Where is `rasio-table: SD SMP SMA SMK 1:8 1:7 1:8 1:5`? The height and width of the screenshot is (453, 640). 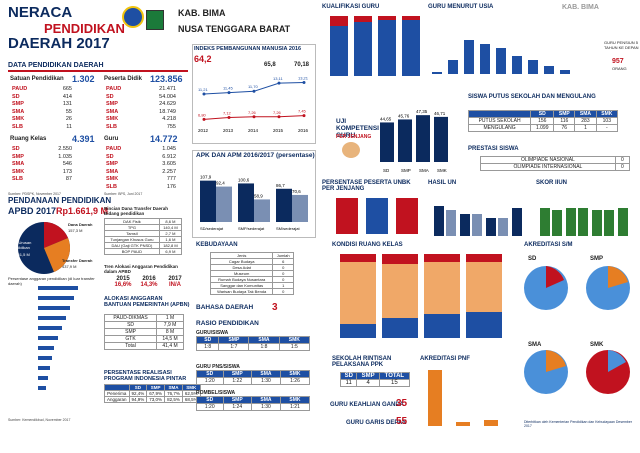 rasio-table: SD SMP SMA SMK 1:8 1:7 1:8 1:5 is located at coordinates (253, 343).